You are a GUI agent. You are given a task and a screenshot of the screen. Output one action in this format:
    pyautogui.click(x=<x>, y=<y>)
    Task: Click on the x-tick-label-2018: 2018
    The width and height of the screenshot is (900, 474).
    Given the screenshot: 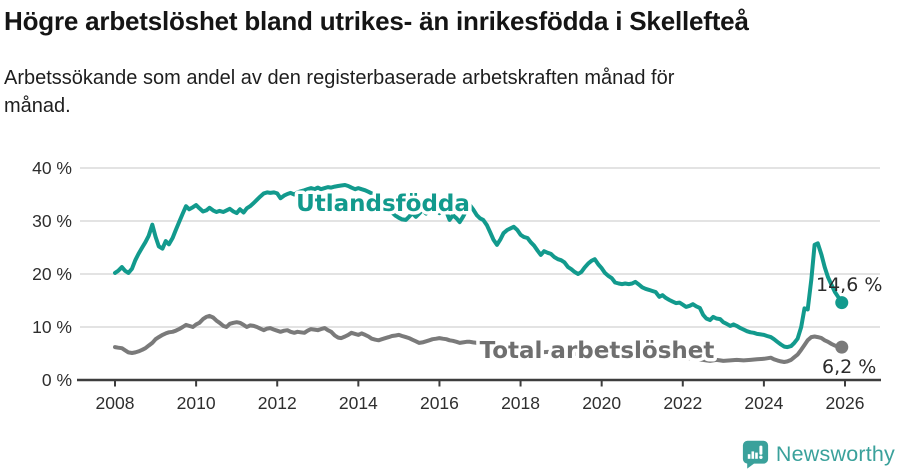 What is the action you would take?
    pyautogui.click(x=520, y=403)
    